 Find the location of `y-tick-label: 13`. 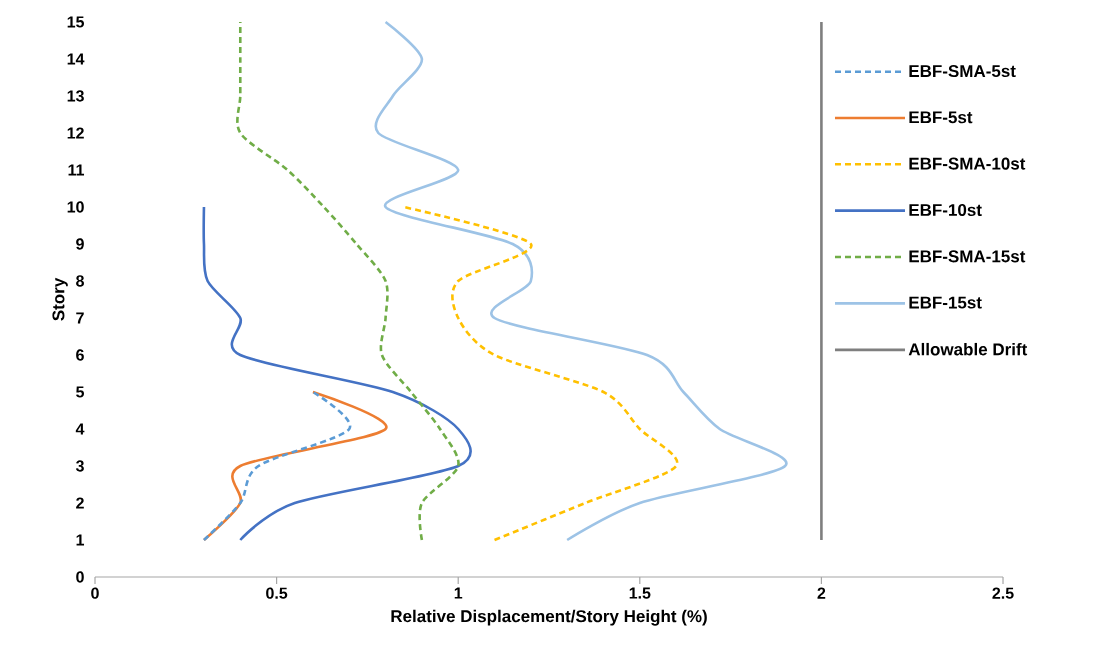

y-tick-label: 13 is located at coordinates (75, 96).